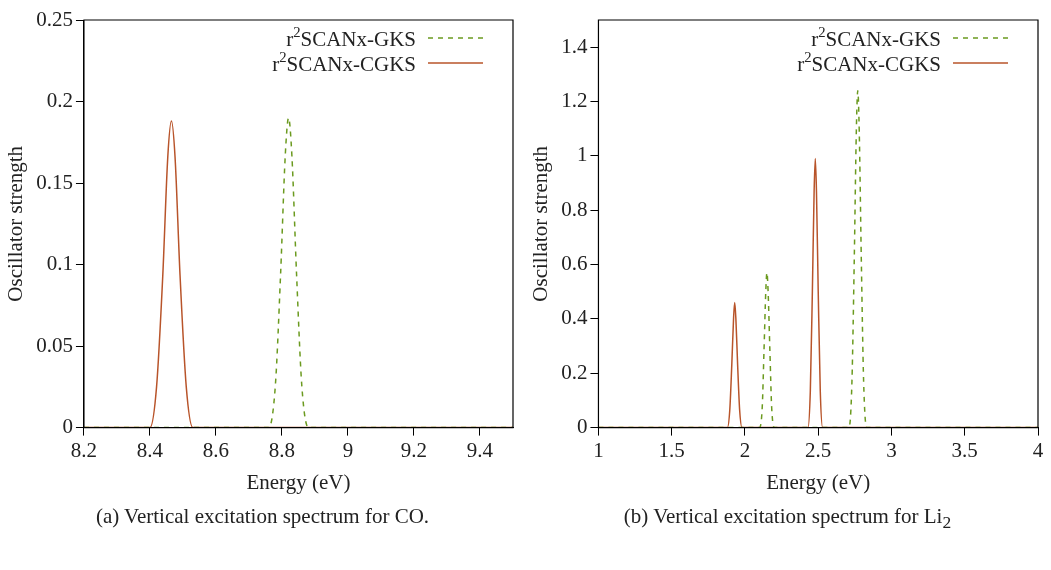 The width and height of the screenshot is (1051, 570). I want to click on x-tick-label: 8.6, so click(216, 449).